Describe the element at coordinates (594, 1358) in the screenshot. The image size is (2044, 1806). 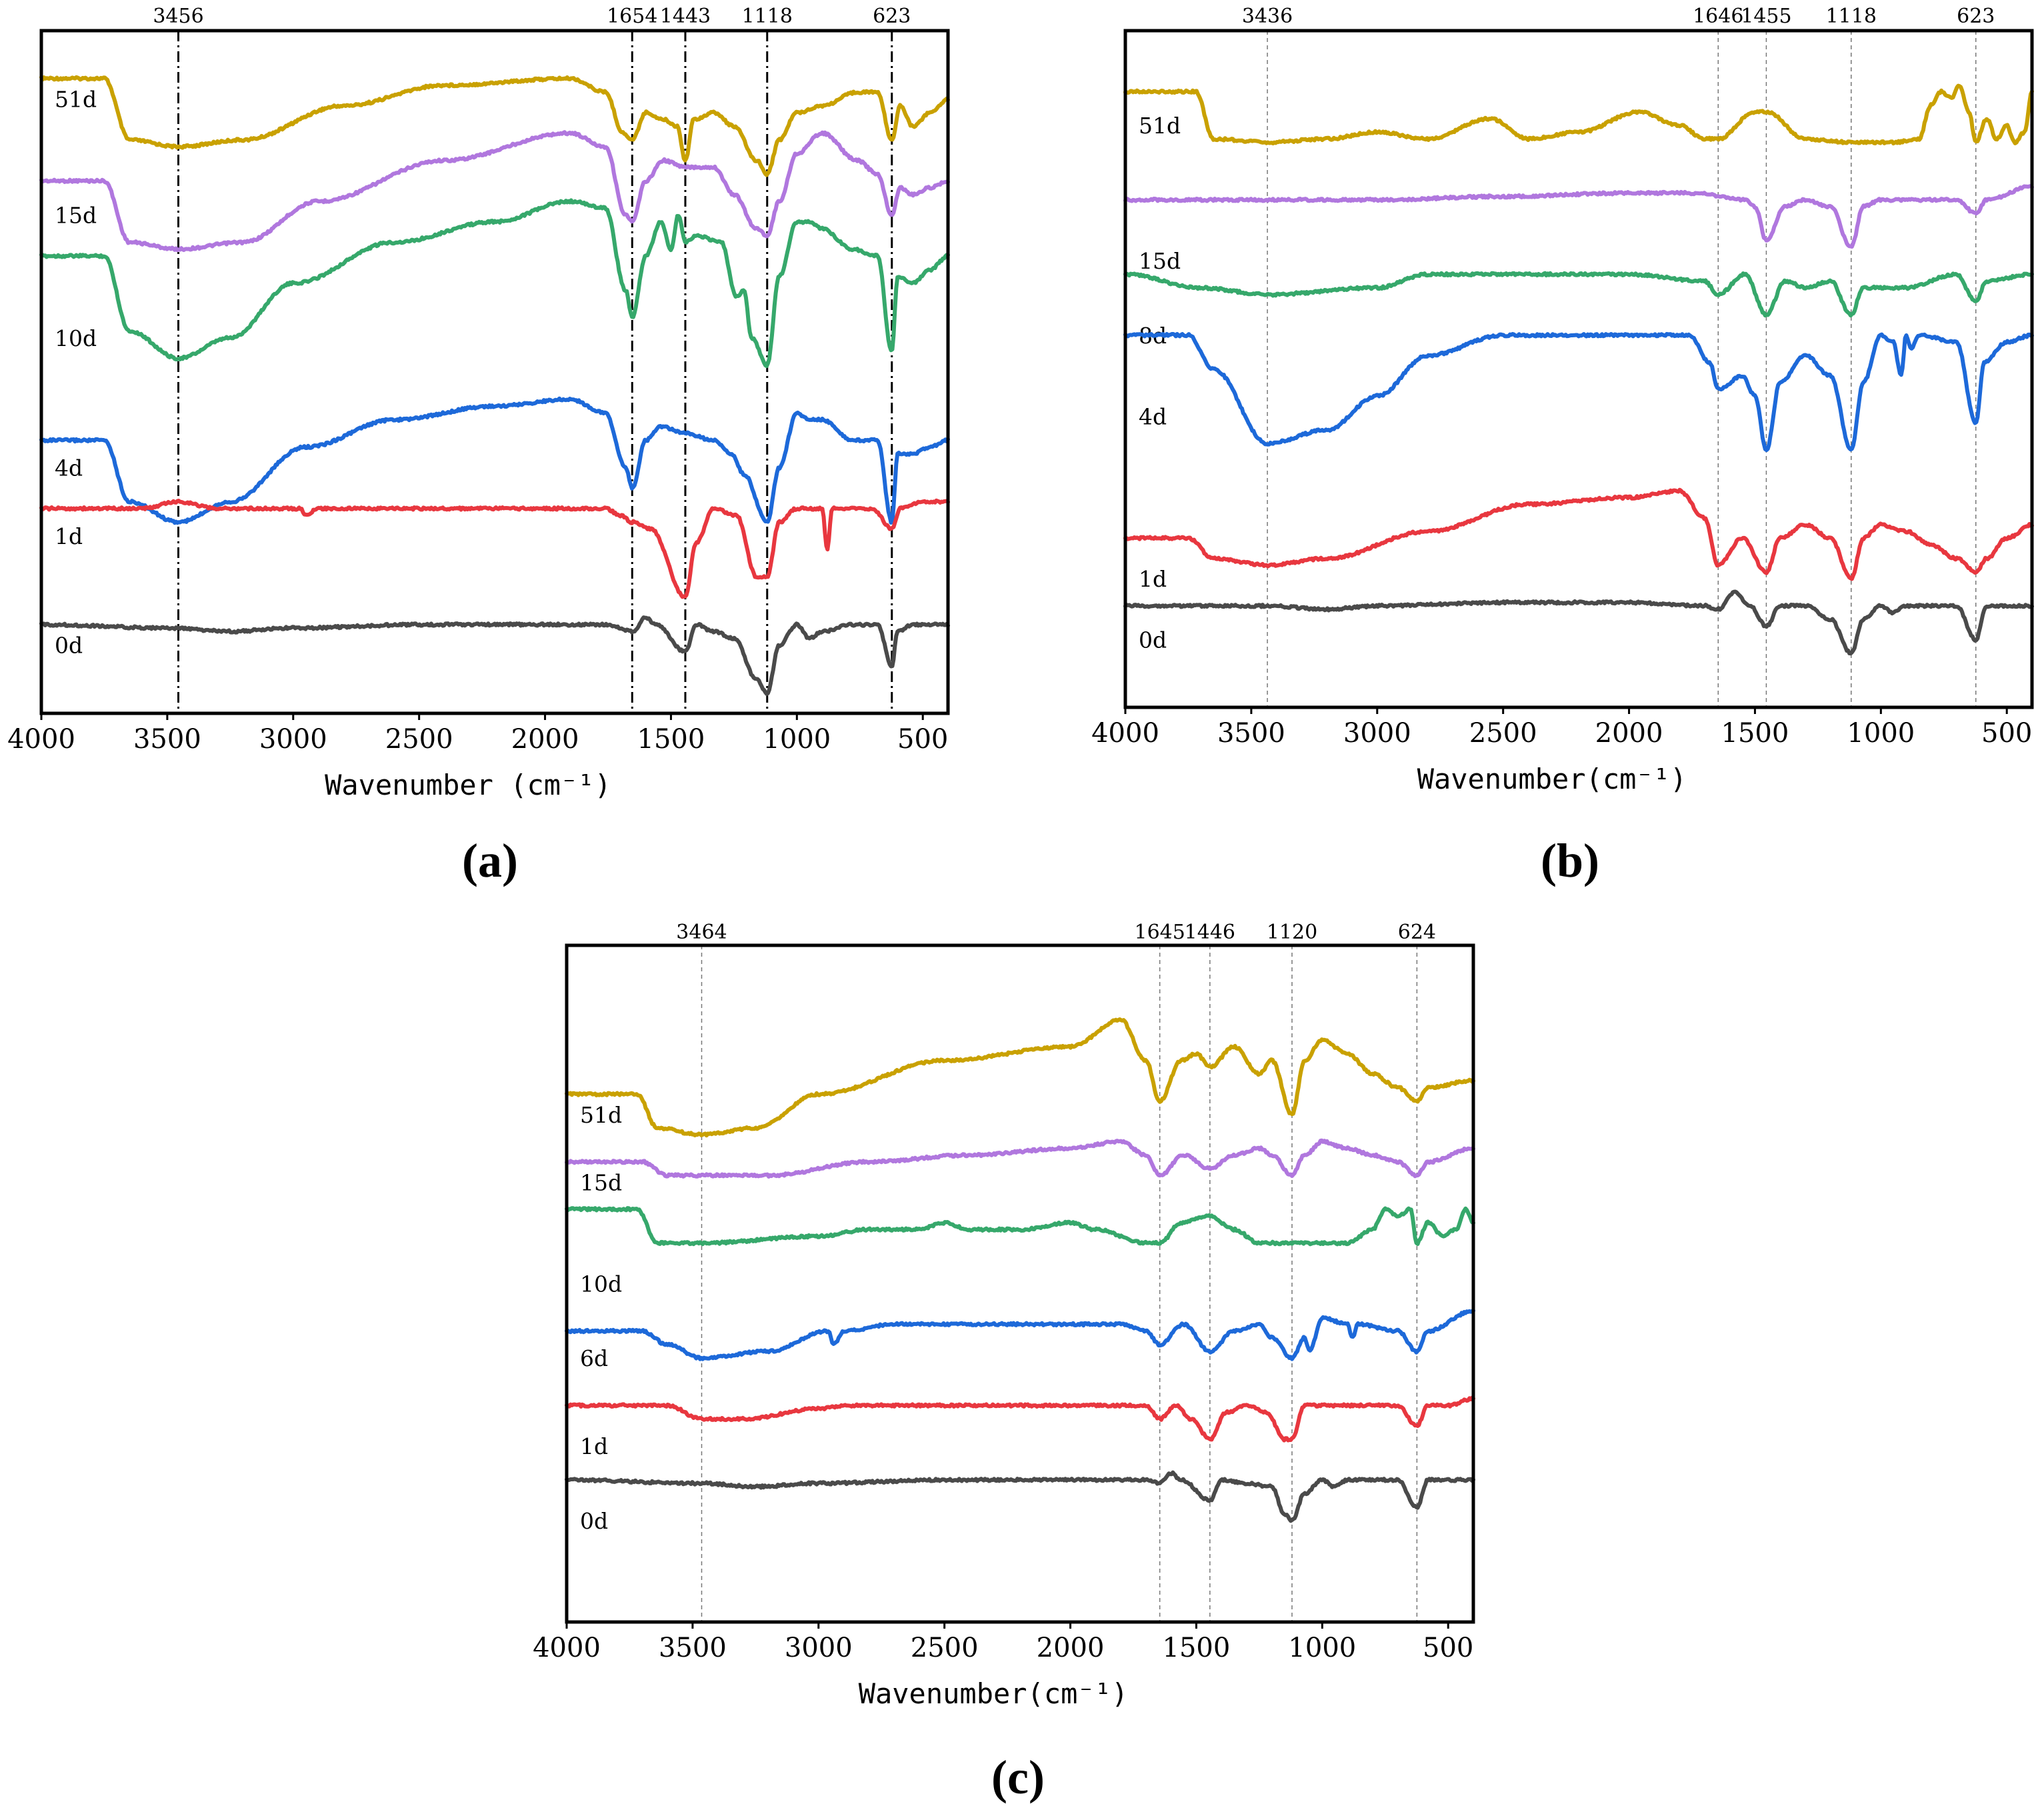
I see `series-label-6d: 6d` at that location.